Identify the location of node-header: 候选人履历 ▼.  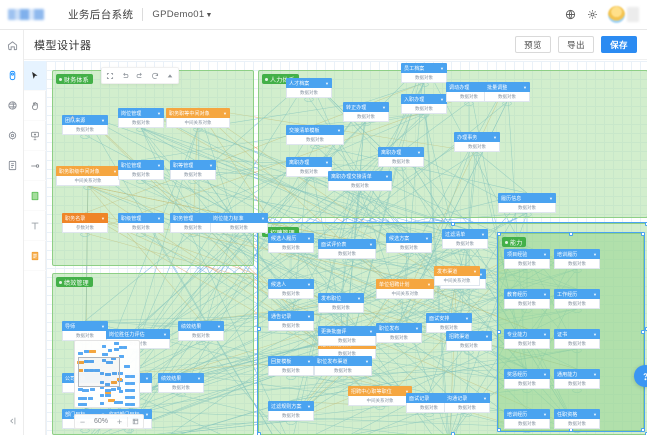
(291, 238).